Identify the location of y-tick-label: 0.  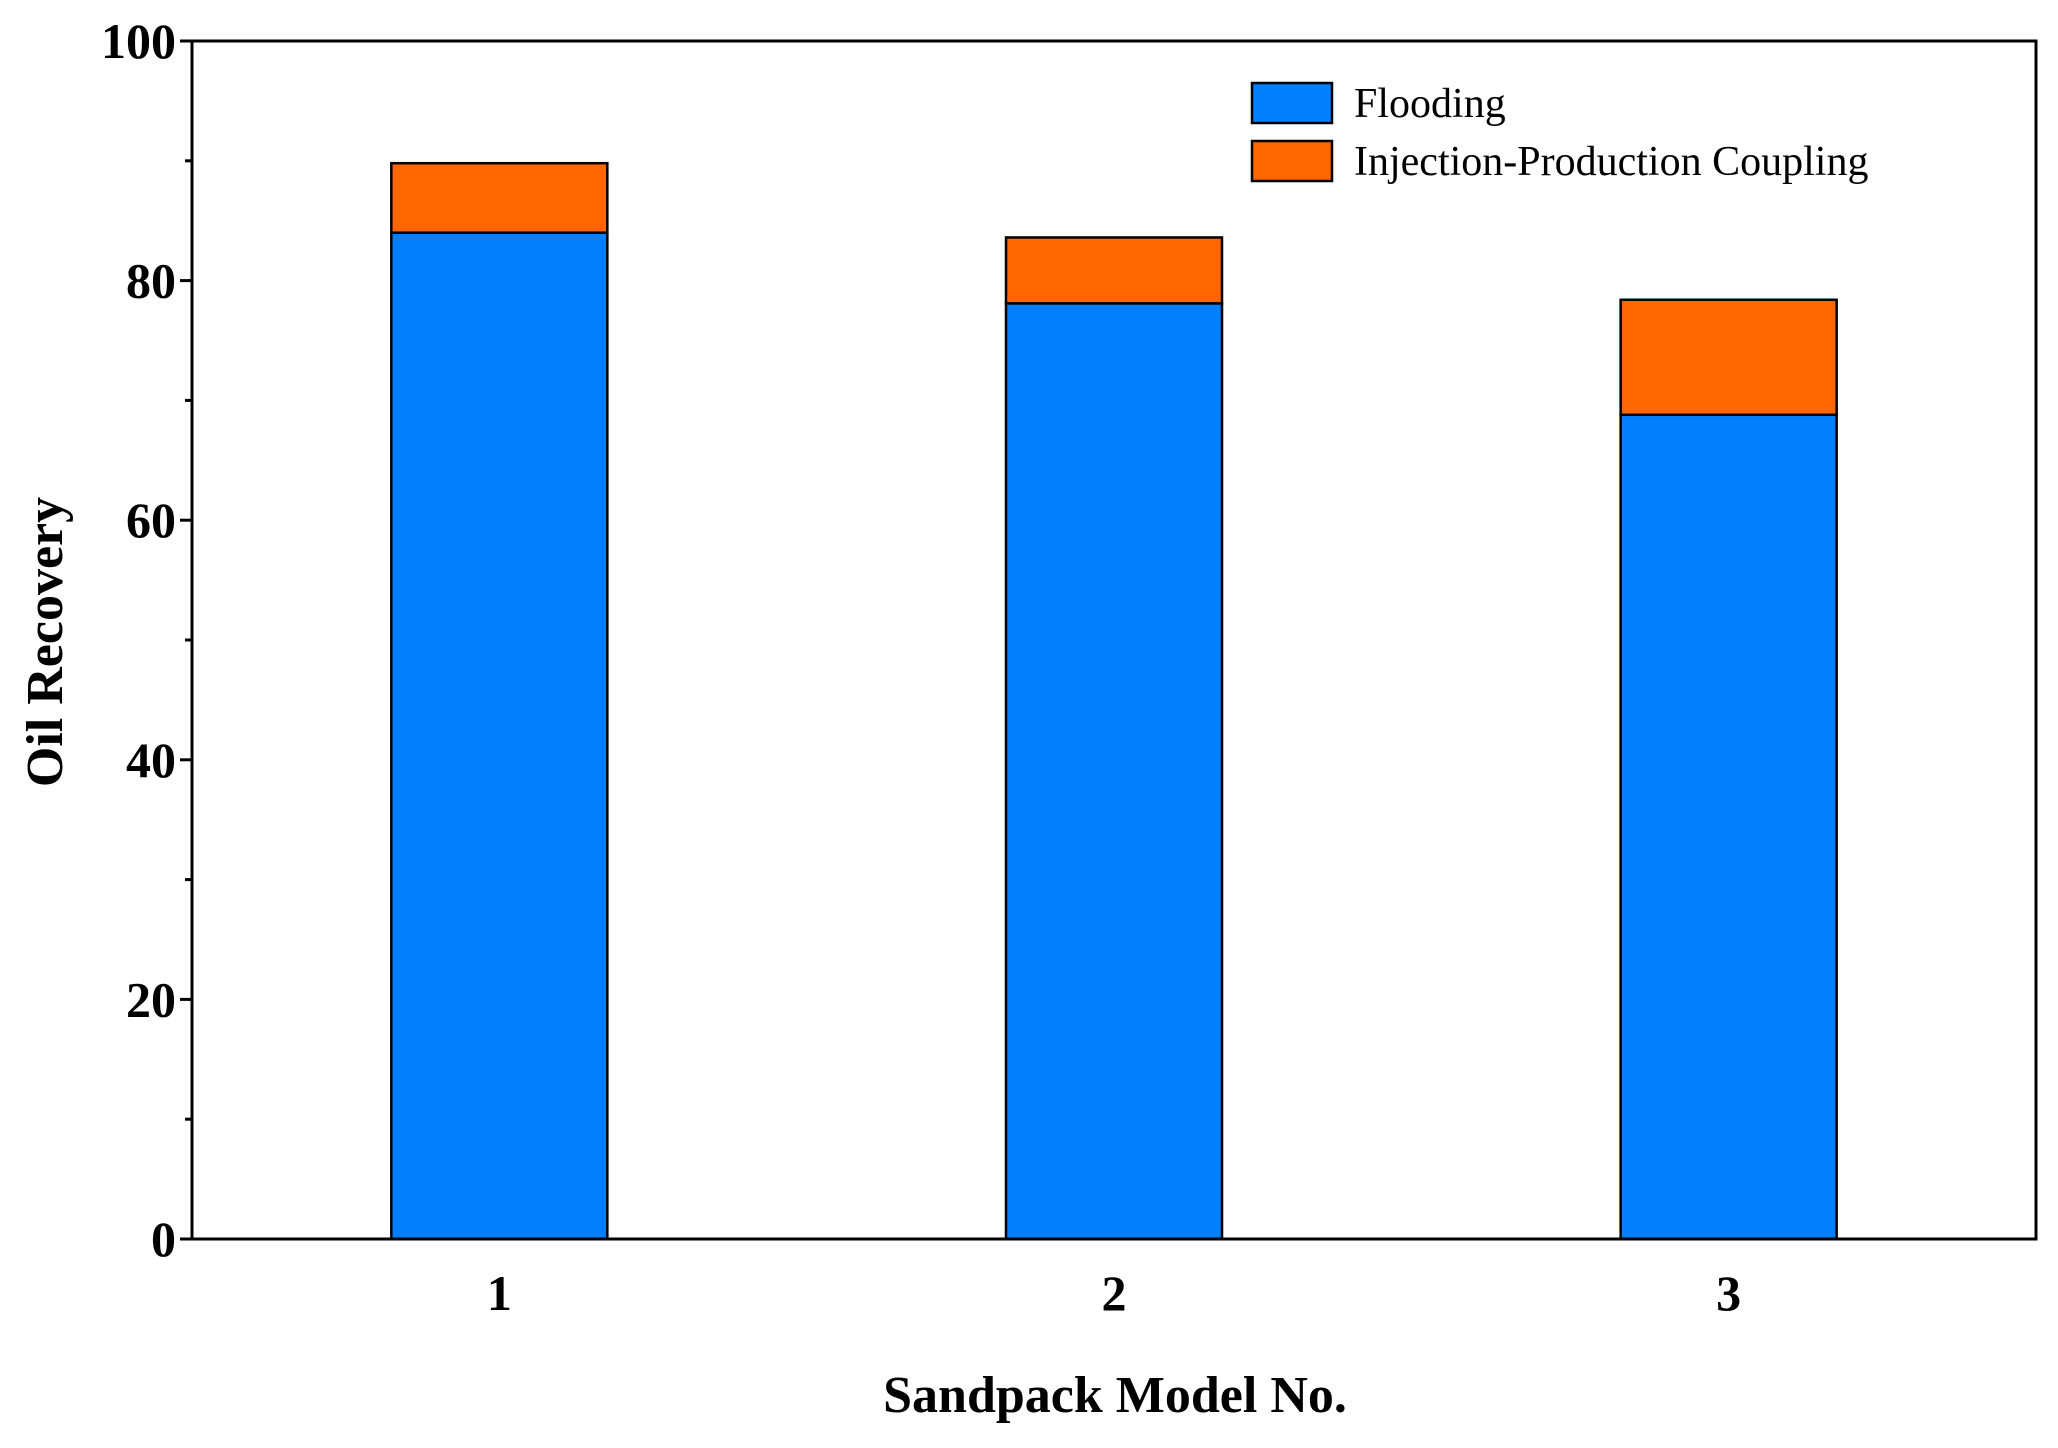
(163, 1239).